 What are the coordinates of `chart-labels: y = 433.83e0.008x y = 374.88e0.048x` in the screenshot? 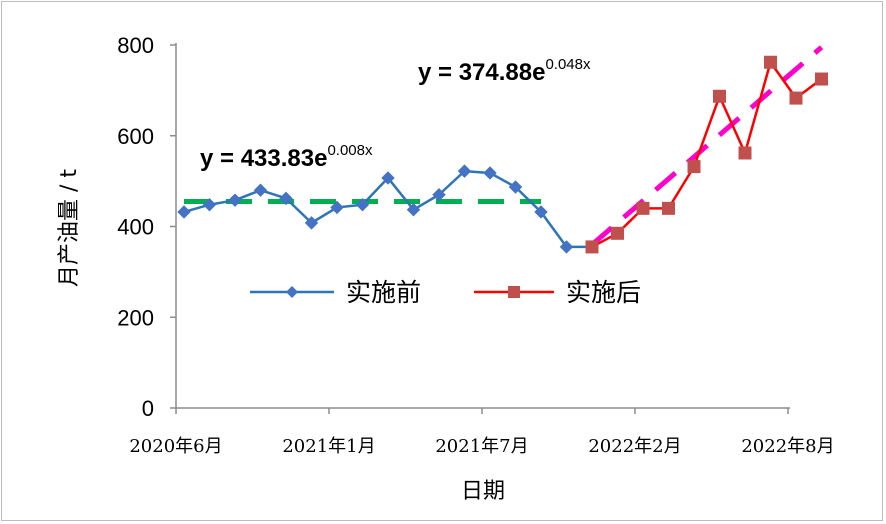 It's located at (395, 114).